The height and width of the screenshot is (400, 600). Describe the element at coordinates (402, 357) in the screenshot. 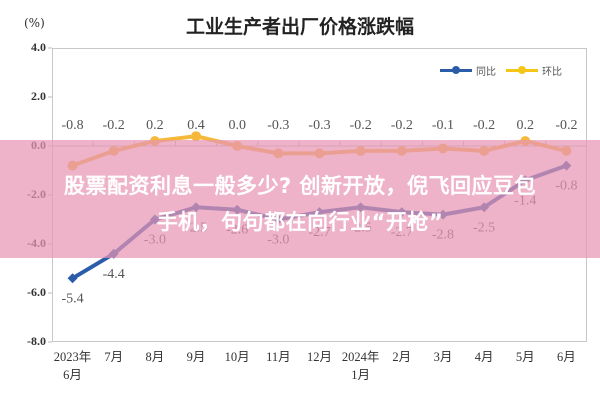

I see `x-tick-label: 2月` at that location.